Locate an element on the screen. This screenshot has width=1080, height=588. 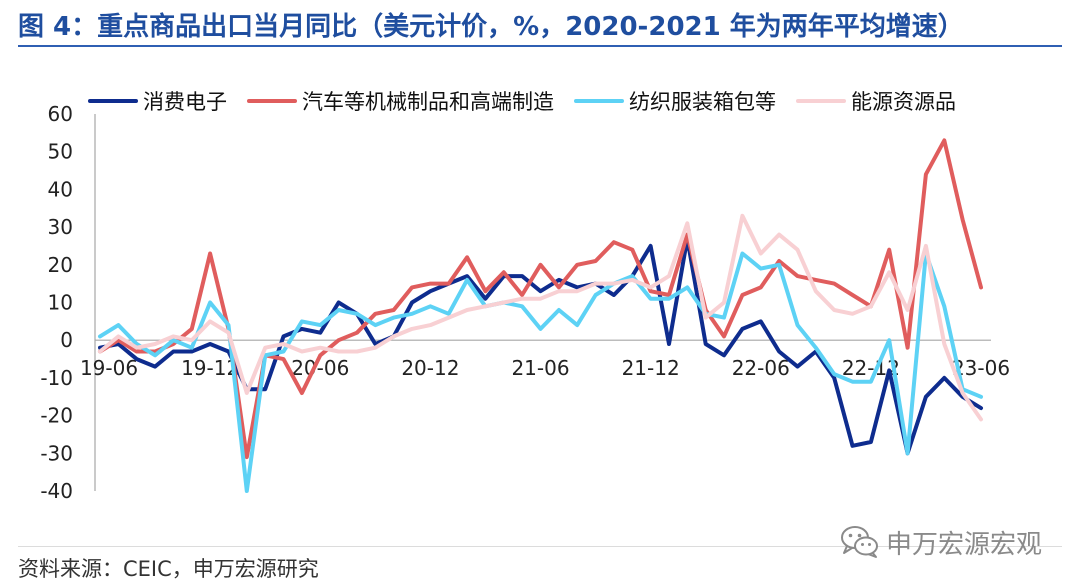
legend-item-textiles-apparel-luggage: 纺织服装箱包等 is located at coordinates (675, 101).